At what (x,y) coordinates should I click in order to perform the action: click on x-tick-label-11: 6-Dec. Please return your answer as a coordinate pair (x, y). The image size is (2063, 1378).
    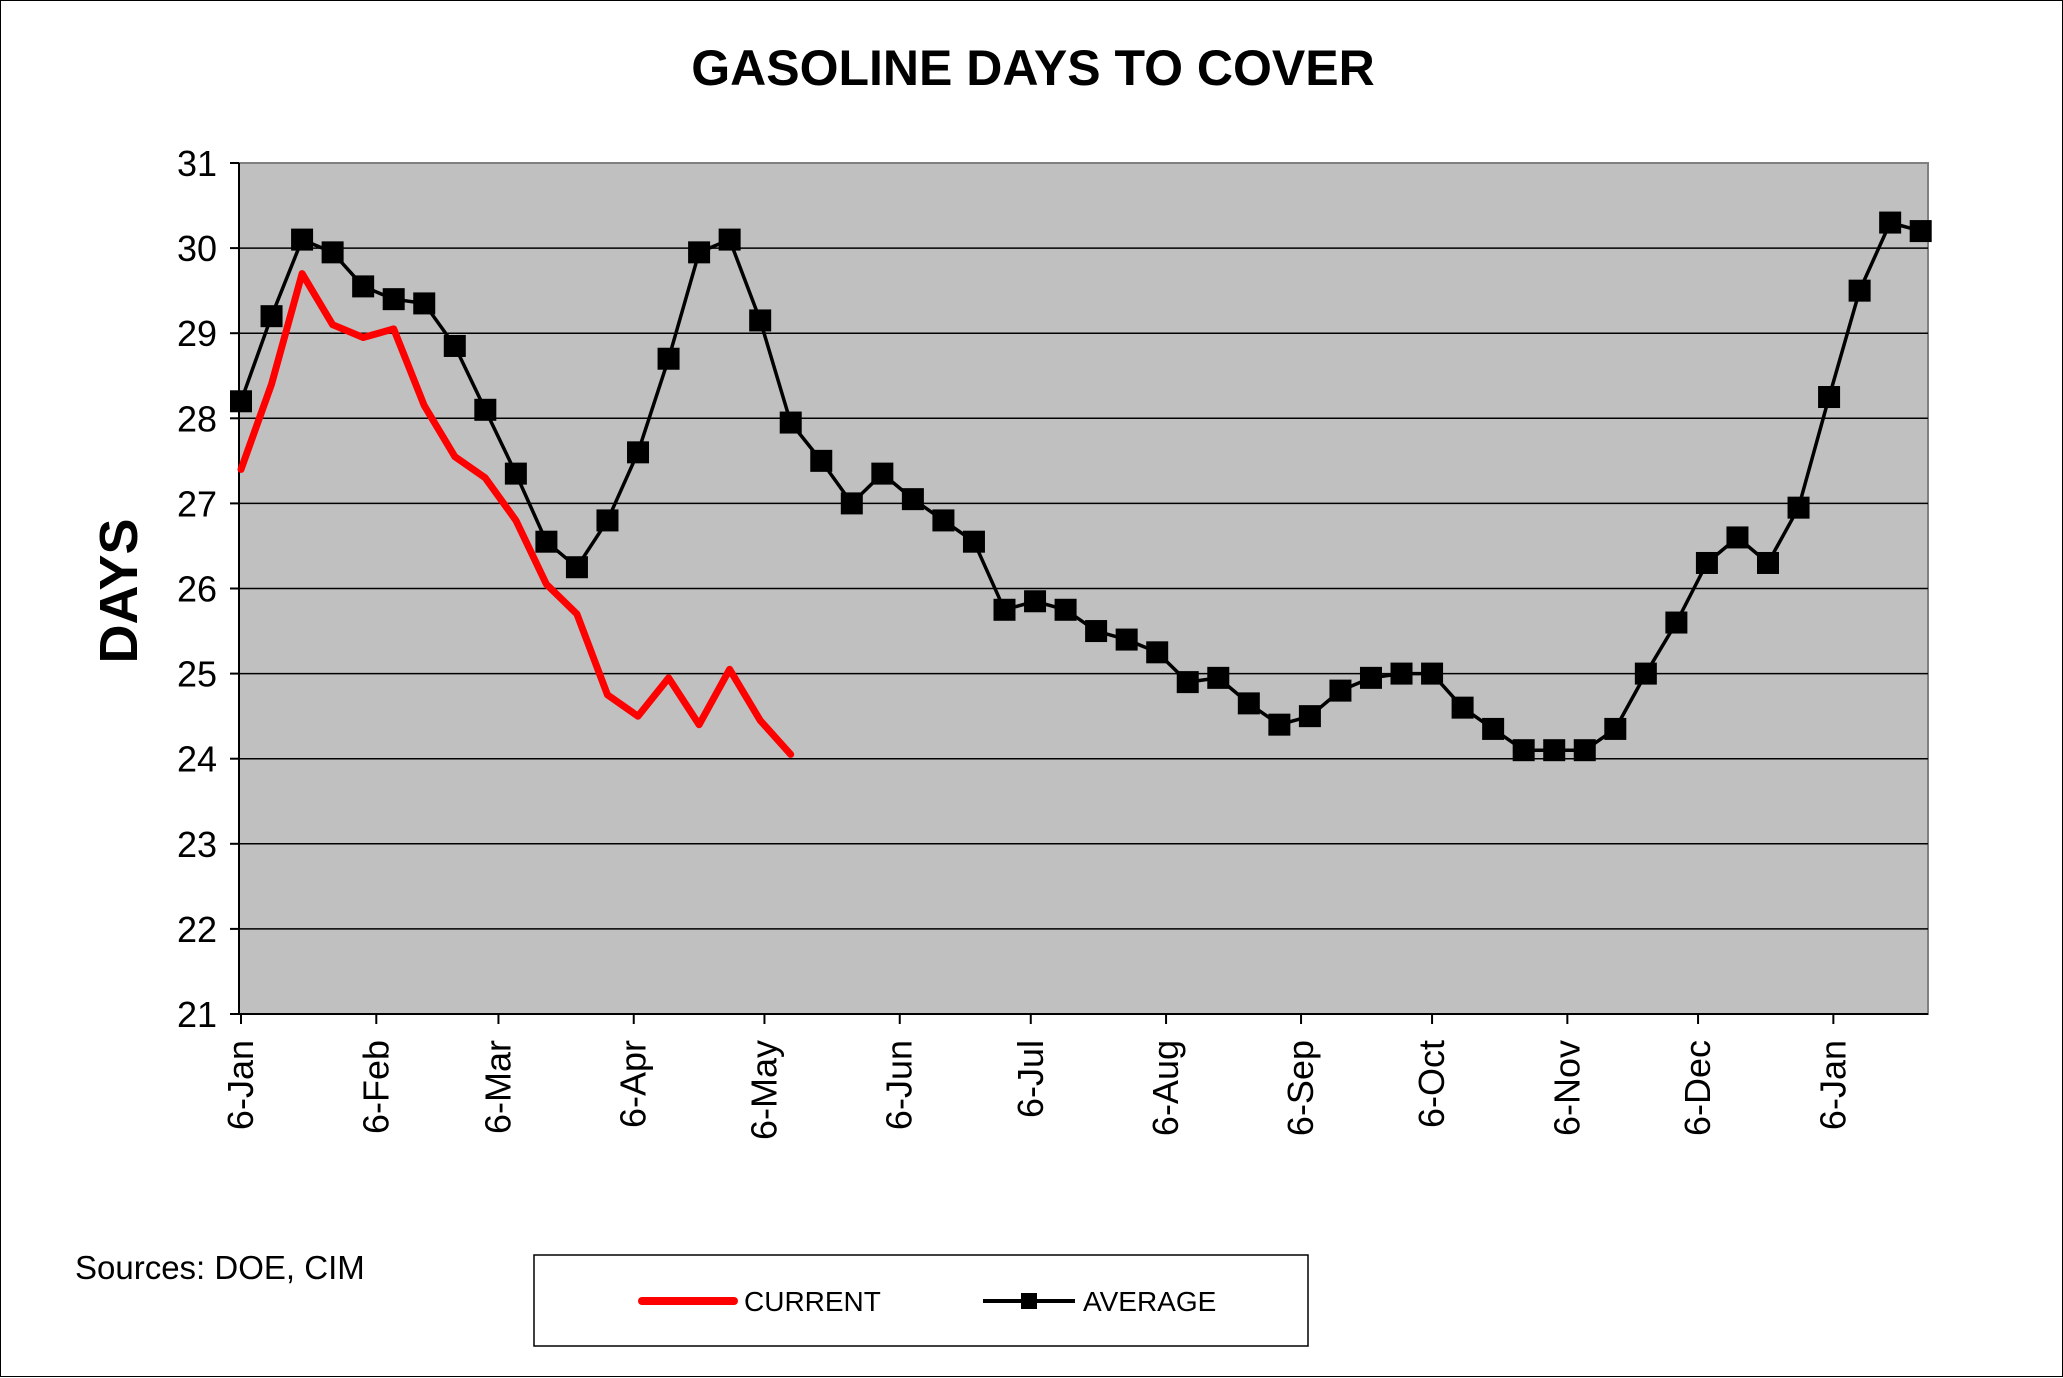
    Looking at the image, I should click on (1697, 1088).